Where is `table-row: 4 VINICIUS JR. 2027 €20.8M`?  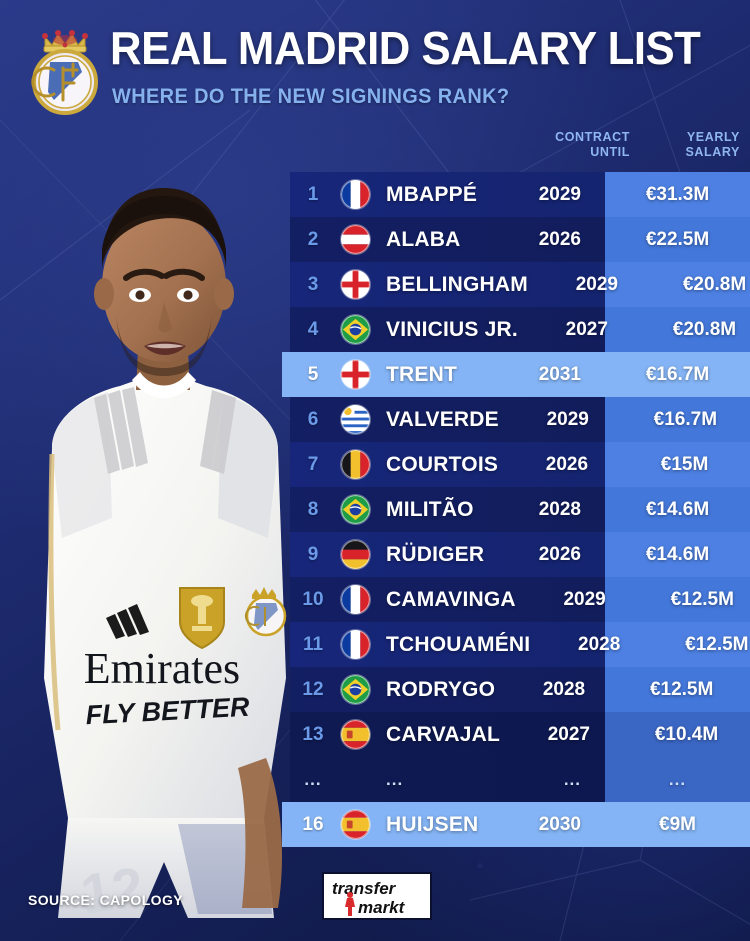 table-row: 4 VINICIUS JR. 2027 €20.8M is located at coordinates (520, 329).